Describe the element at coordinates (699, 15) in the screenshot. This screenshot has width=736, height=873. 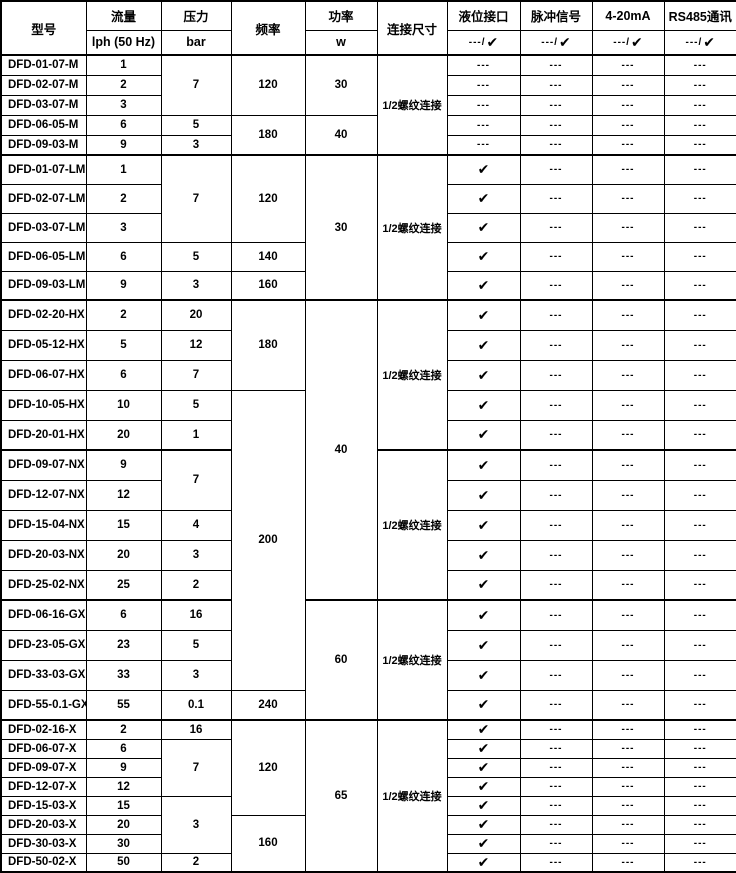
I see `col-header-rs485: RS485通讯` at that location.